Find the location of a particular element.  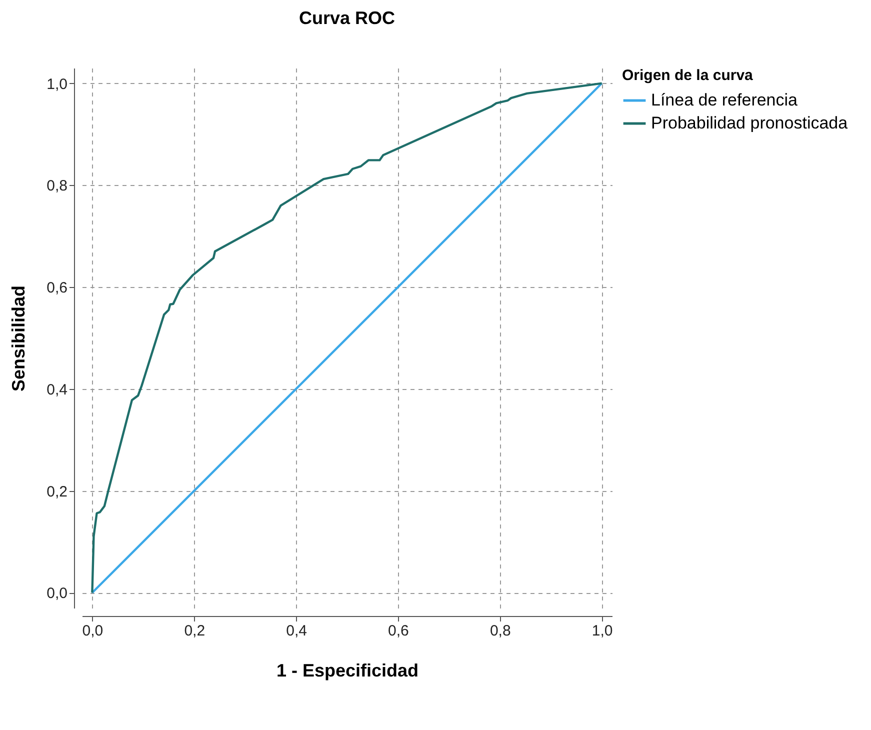

x-axis-title: 1 - Especificidad is located at coordinates (347, 670).